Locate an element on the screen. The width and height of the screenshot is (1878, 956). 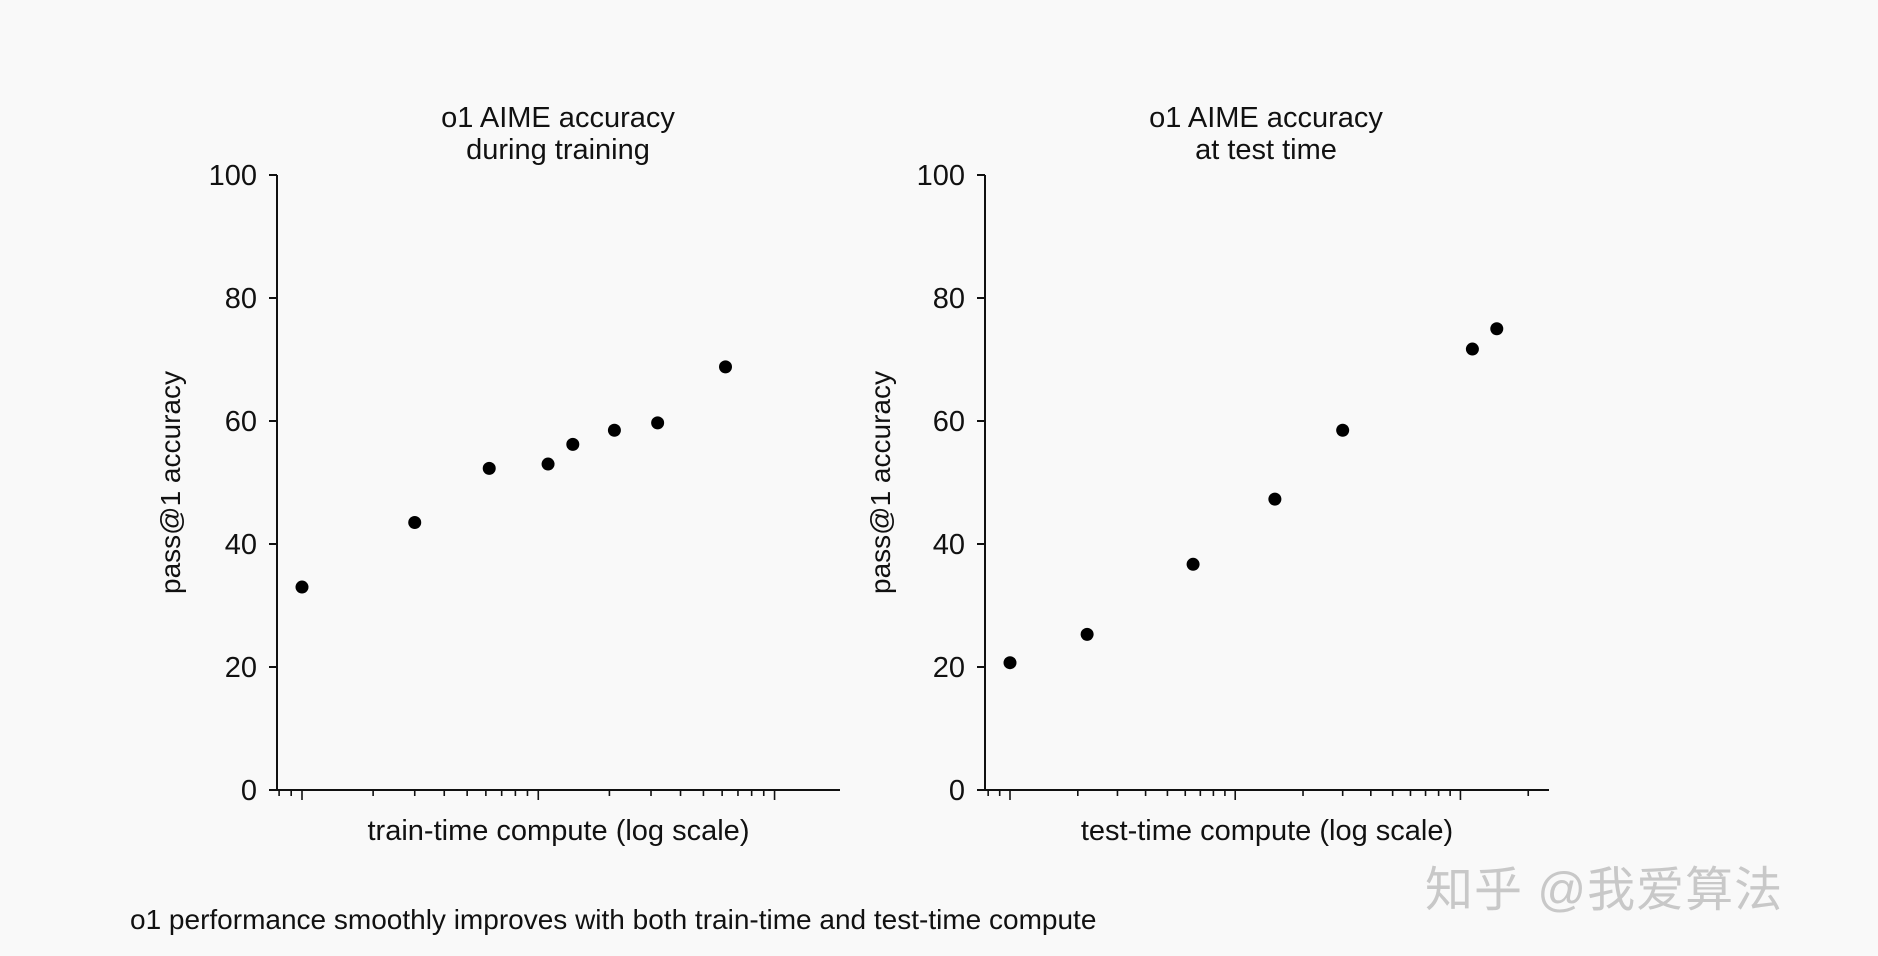
chart-title: o1 AIME accuracy during training is located at coordinates (558, 134).